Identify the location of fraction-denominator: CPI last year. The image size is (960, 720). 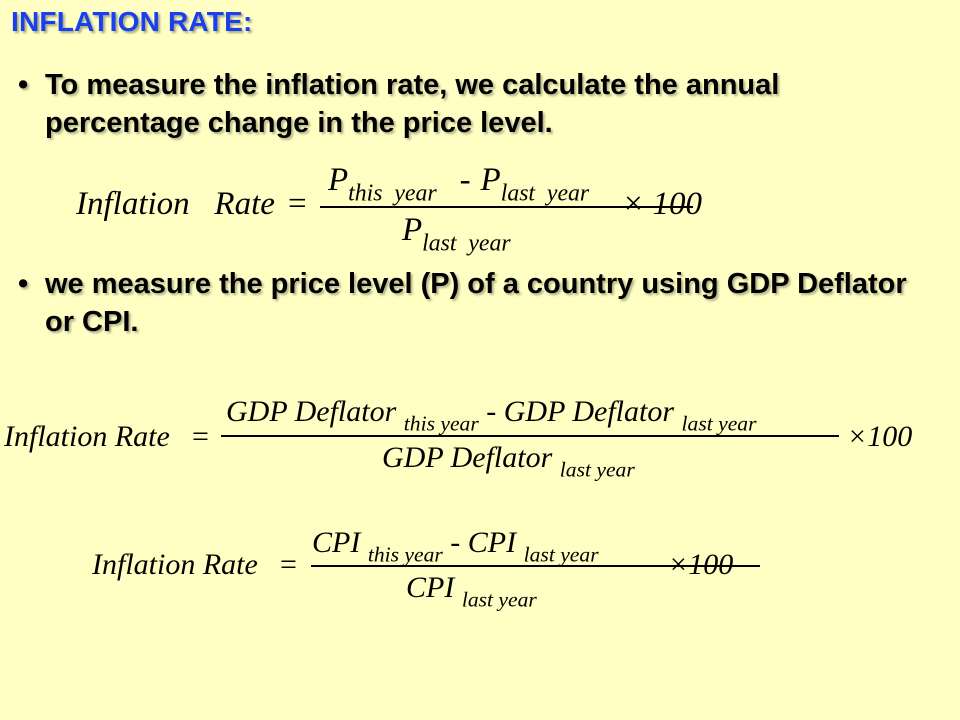
(471, 592).